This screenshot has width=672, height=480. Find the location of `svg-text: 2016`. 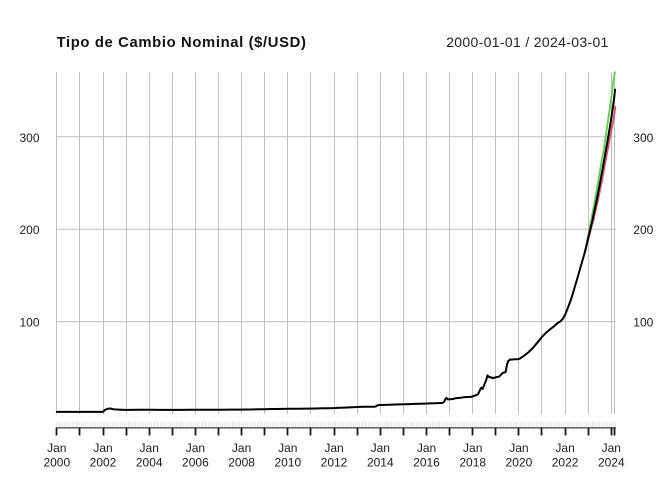

svg-text: 2016 is located at coordinates (426, 463).